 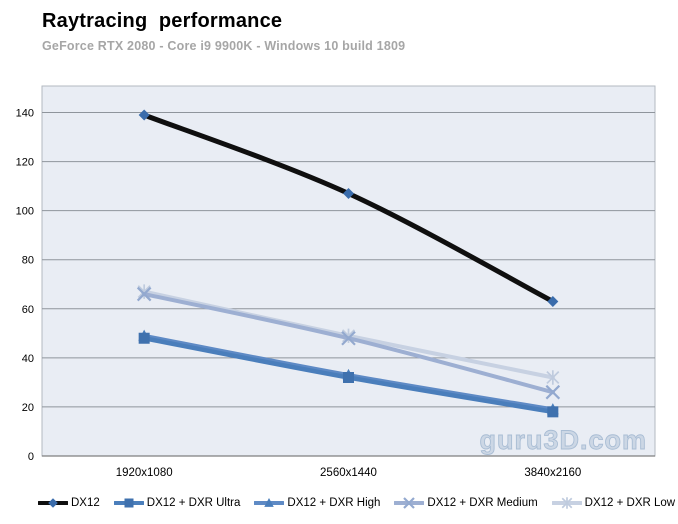 I want to click on legend-label-dx12-dxr-ultra: DX12 + DXR Ultra, so click(x=193, y=503).